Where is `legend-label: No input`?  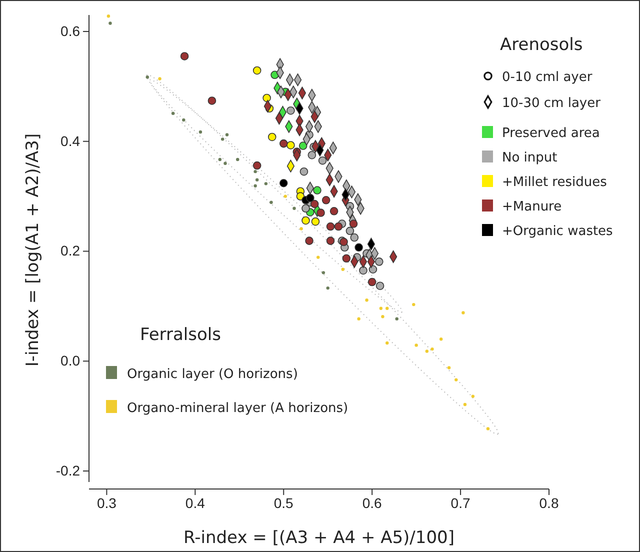
legend-label: No input is located at coordinates (530, 158).